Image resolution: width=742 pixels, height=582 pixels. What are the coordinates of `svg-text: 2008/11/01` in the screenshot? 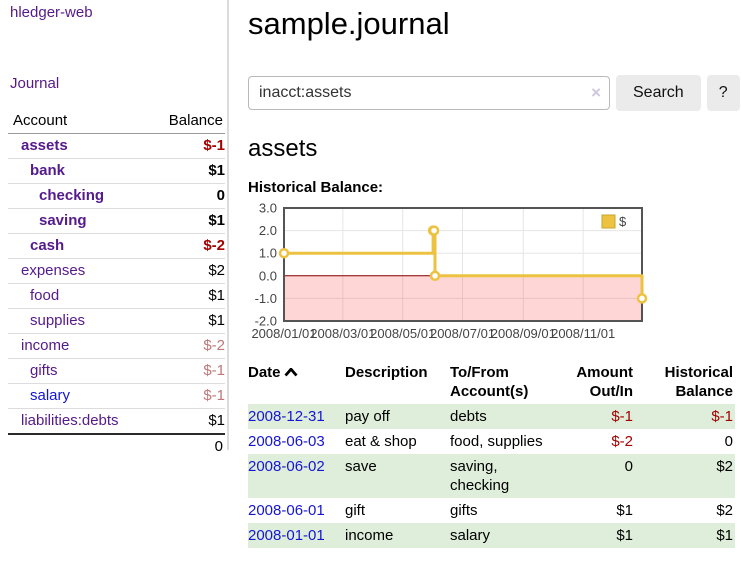 It's located at (583, 333).